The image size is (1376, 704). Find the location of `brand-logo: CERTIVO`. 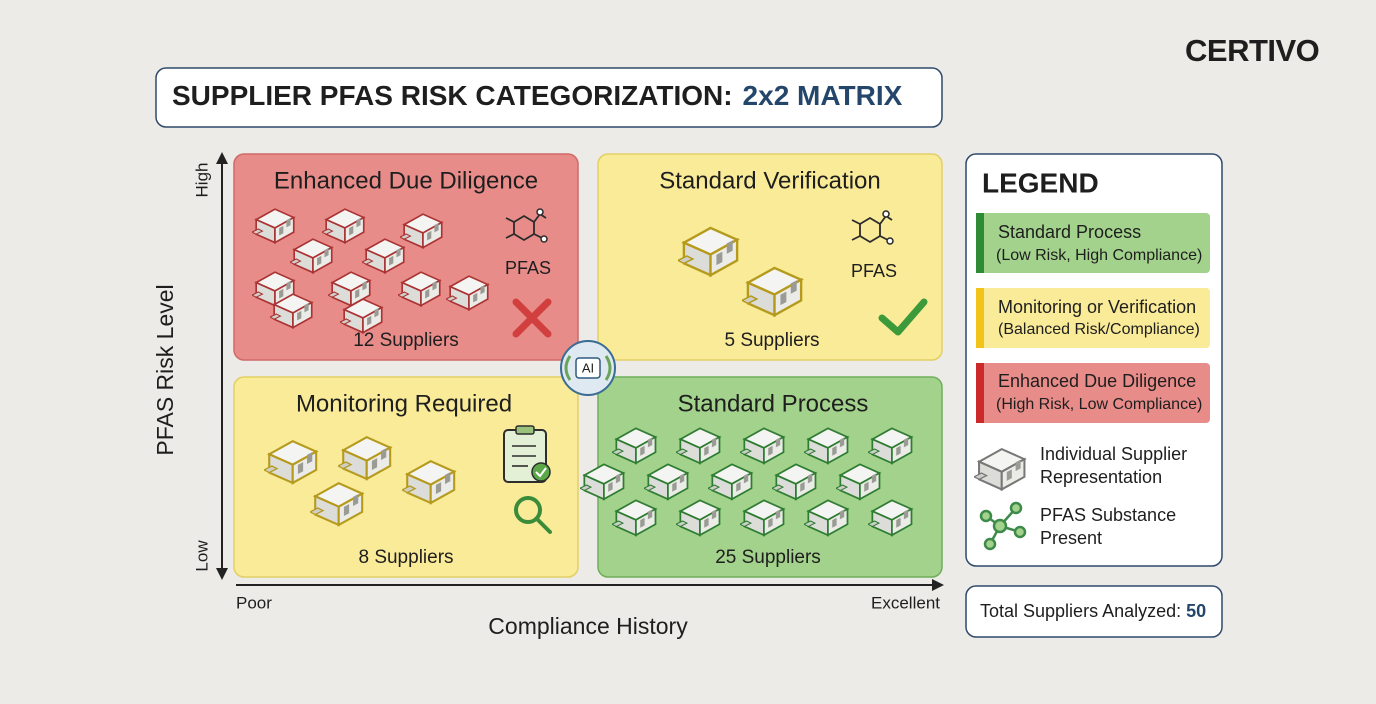

brand-logo: CERTIVO is located at coordinates (1252, 50).